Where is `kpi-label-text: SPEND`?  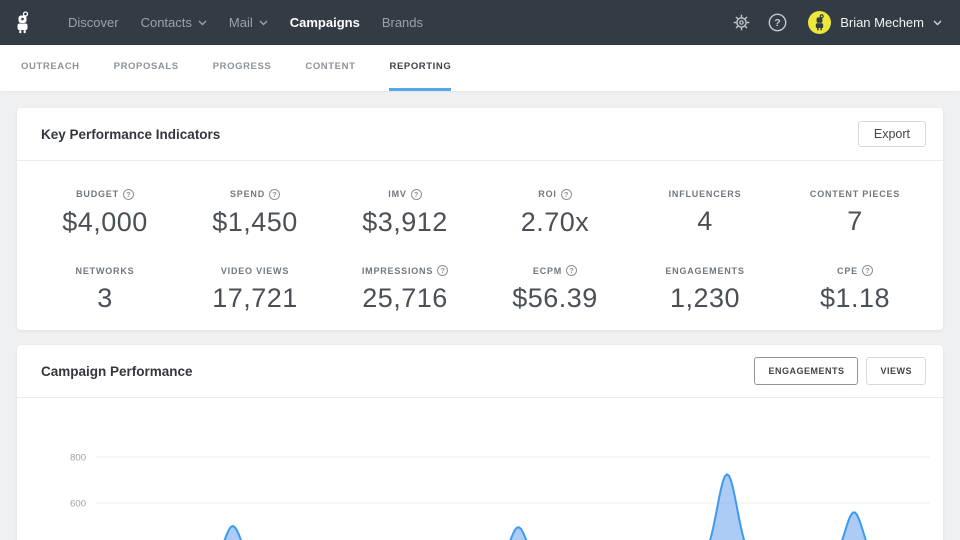
kpi-label-text: SPEND is located at coordinates (247, 194).